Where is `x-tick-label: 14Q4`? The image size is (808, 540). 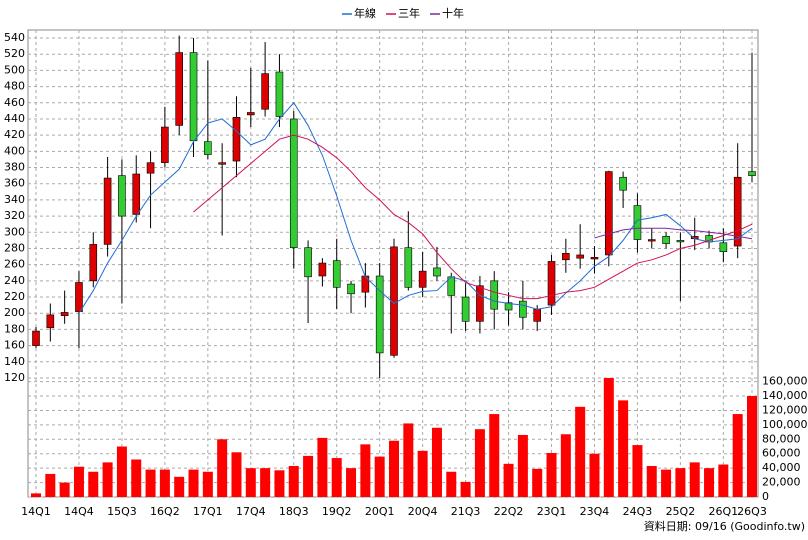 x-tick-label: 14Q4 is located at coordinates (79, 511).